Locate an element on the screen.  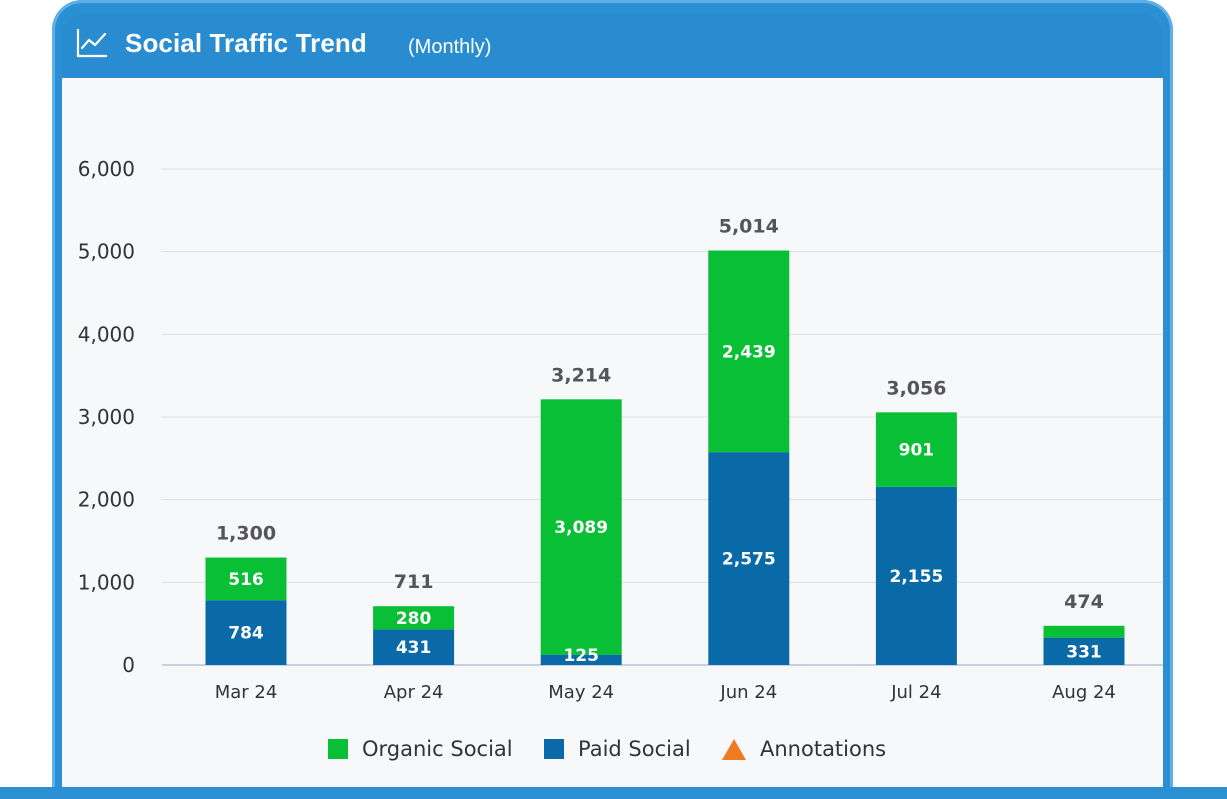
paid-swatch is located at coordinates (554, 749).